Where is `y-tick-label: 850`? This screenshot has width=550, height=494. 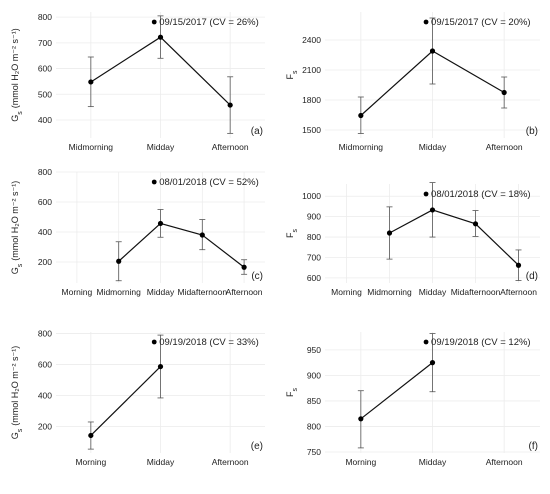
y-tick-label: 850 is located at coordinates (314, 401).